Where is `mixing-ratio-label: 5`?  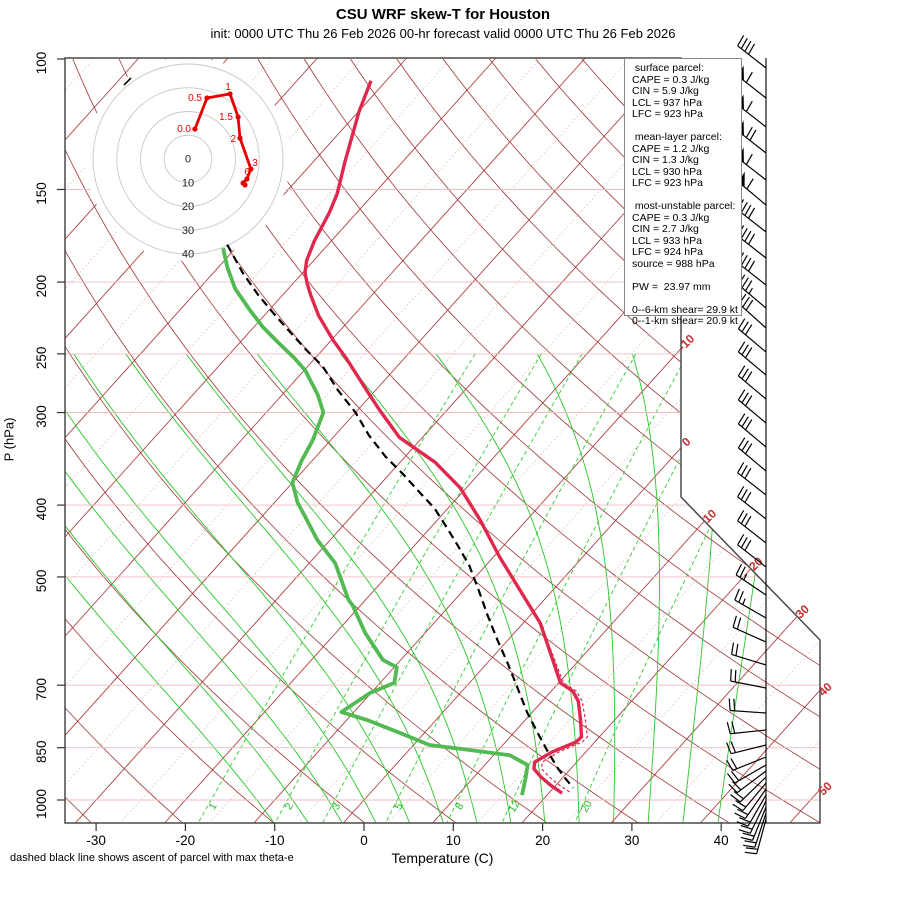
mixing-ratio-label: 5 is located at coordinates (398, 806).